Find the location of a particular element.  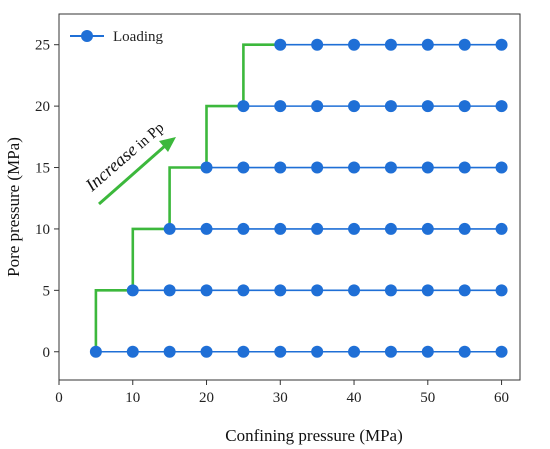

legend: Loading is located at coordinates (116, 37).